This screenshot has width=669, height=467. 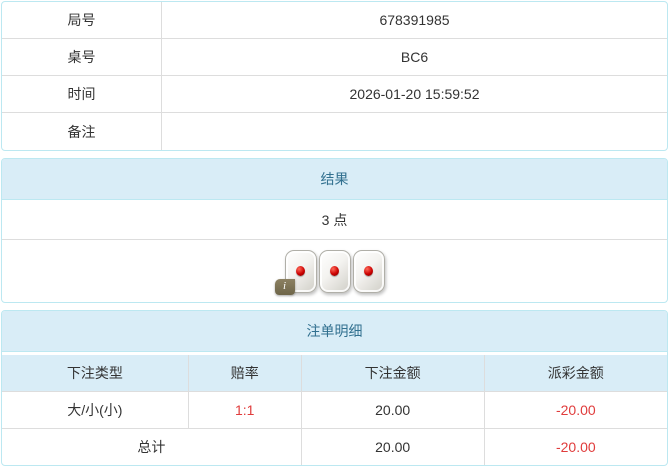 What do you see at coordinates (368, 271) in the screenshot?
I see `die-3-icon` at bounding box center [368, 271].